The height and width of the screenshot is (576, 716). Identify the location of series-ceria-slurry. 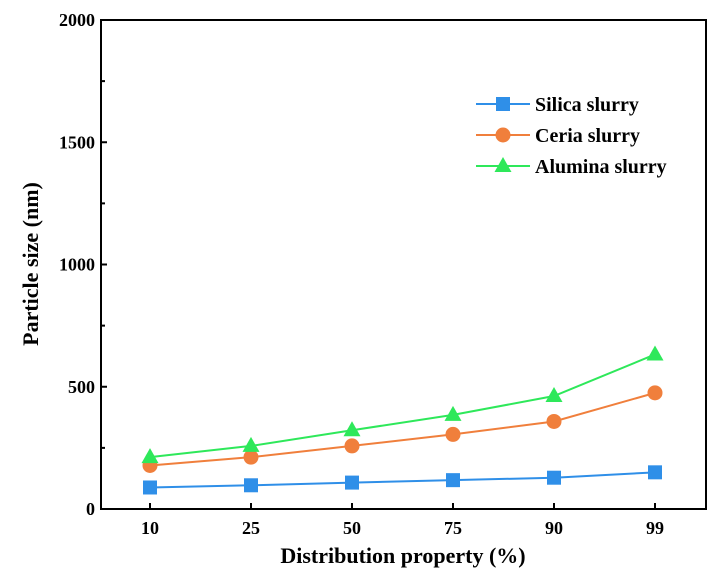
(402, 429).